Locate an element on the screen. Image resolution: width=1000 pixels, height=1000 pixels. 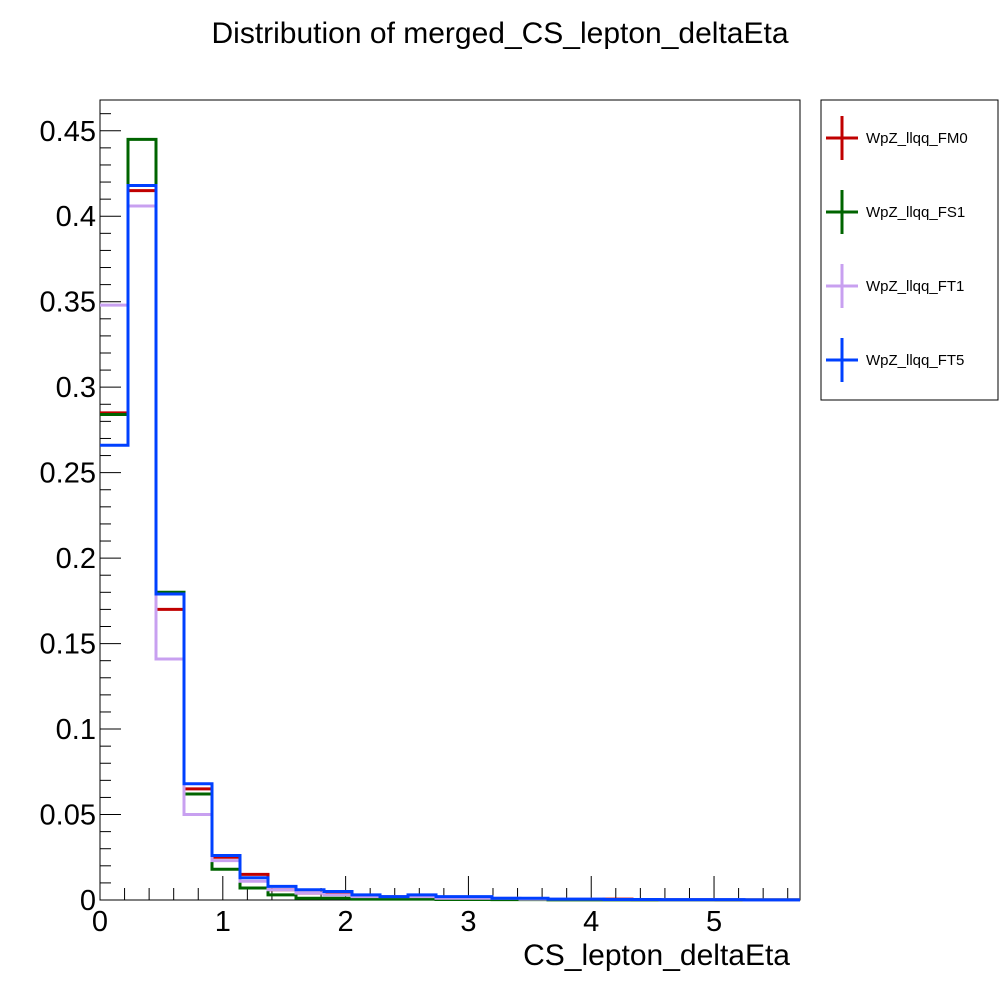
y-tick-label: 0.05 is located at coordinates (68, 816).